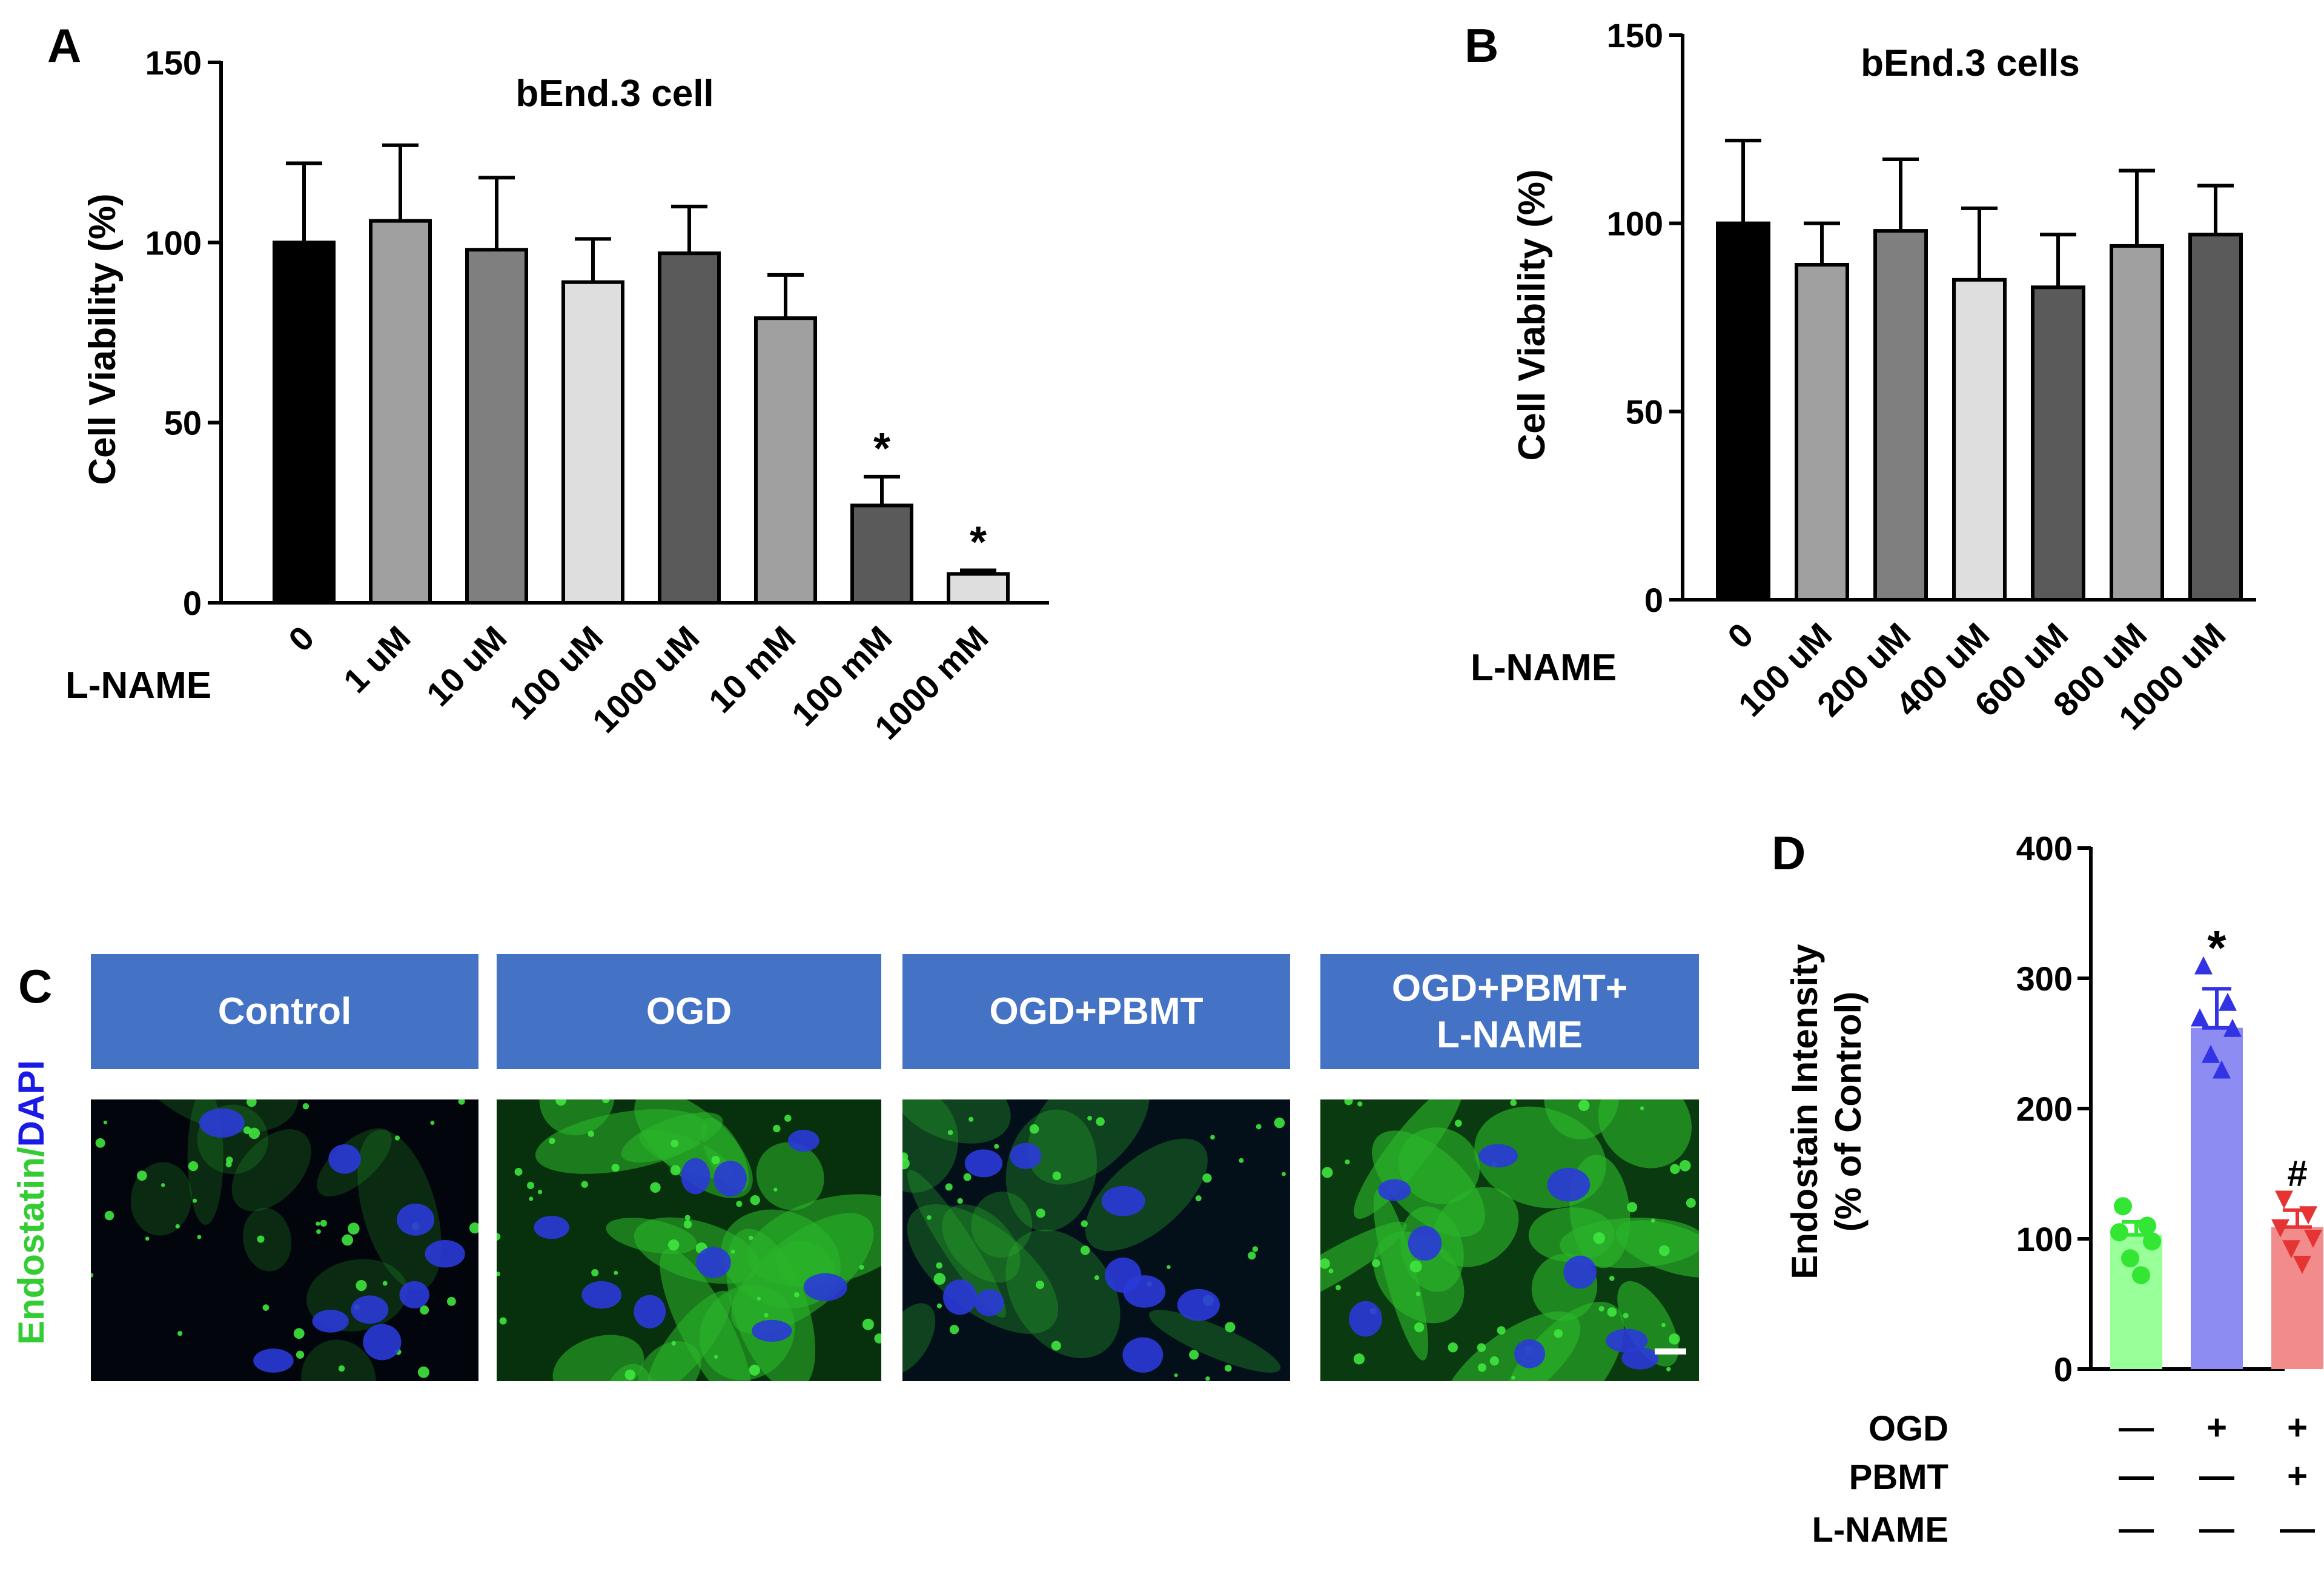 The image size is (2324, 1575). Describe the element at coordinates (1789, 853) in the screenshot. I see `panel-letter: D` at that location.